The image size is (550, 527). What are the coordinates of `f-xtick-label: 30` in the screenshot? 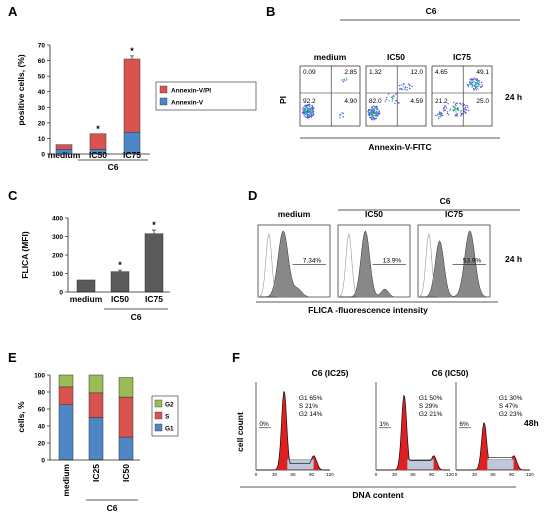 It's located at (395, 474).